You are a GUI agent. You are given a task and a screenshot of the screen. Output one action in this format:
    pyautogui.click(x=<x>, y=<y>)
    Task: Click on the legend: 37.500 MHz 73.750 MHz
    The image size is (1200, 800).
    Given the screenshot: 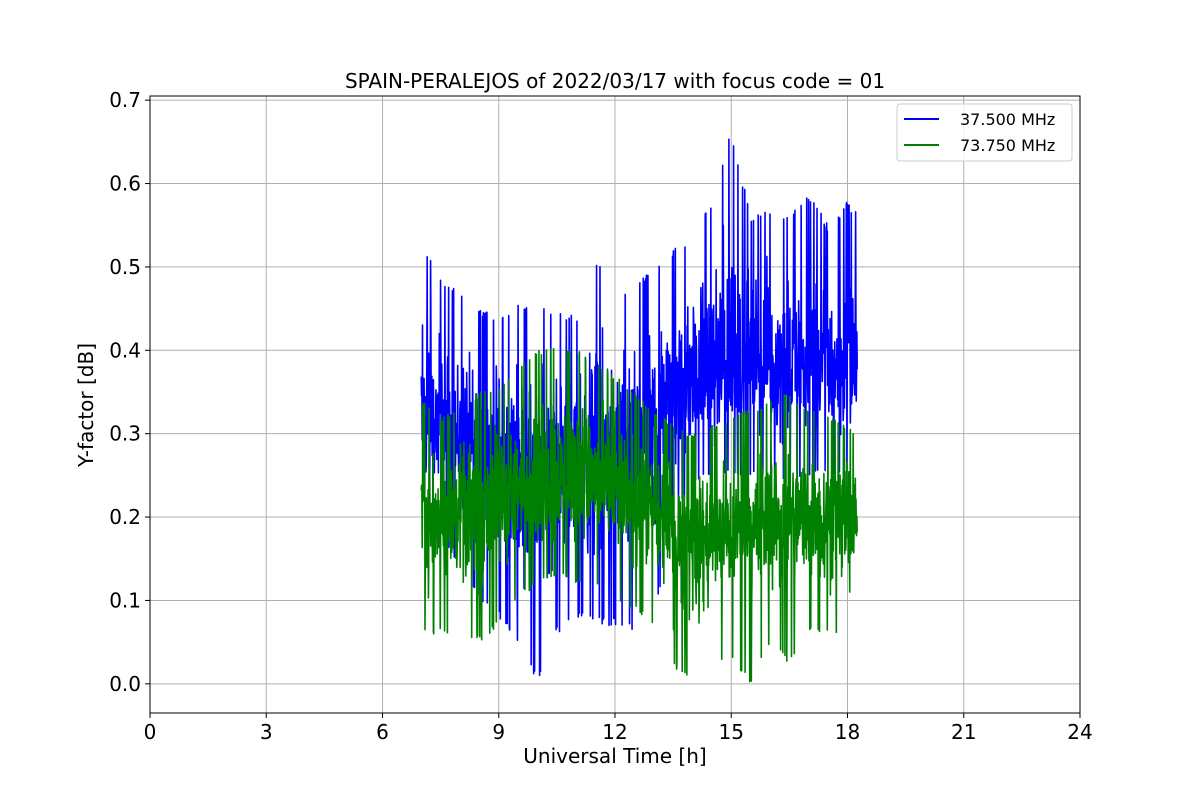 What is the action you would take?
    pyautogui.click(x=984, y=132)
    